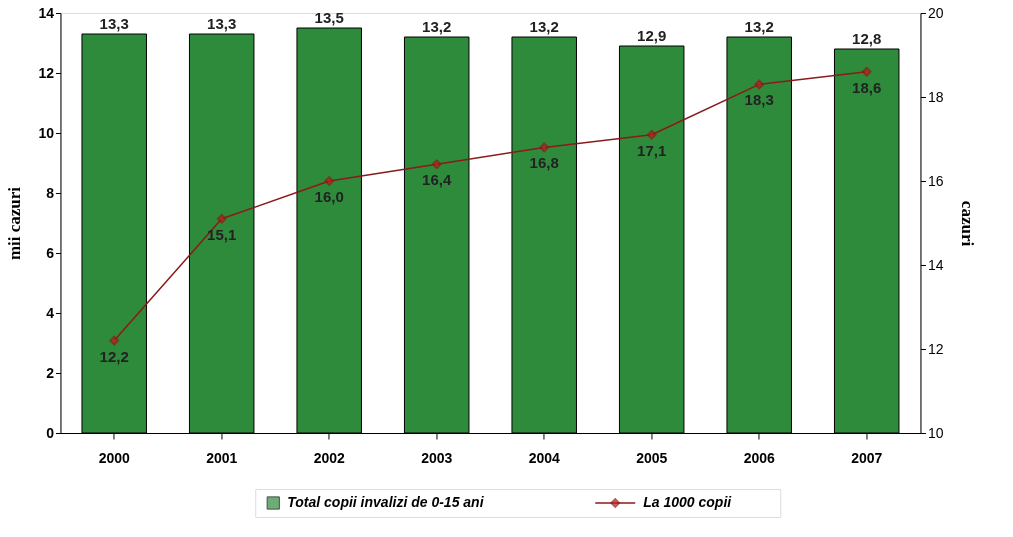  What do you see at coordinates (437, 457) in the screenshot?
I see `x-tick-label: 2003` at bounding box center [437, 457].